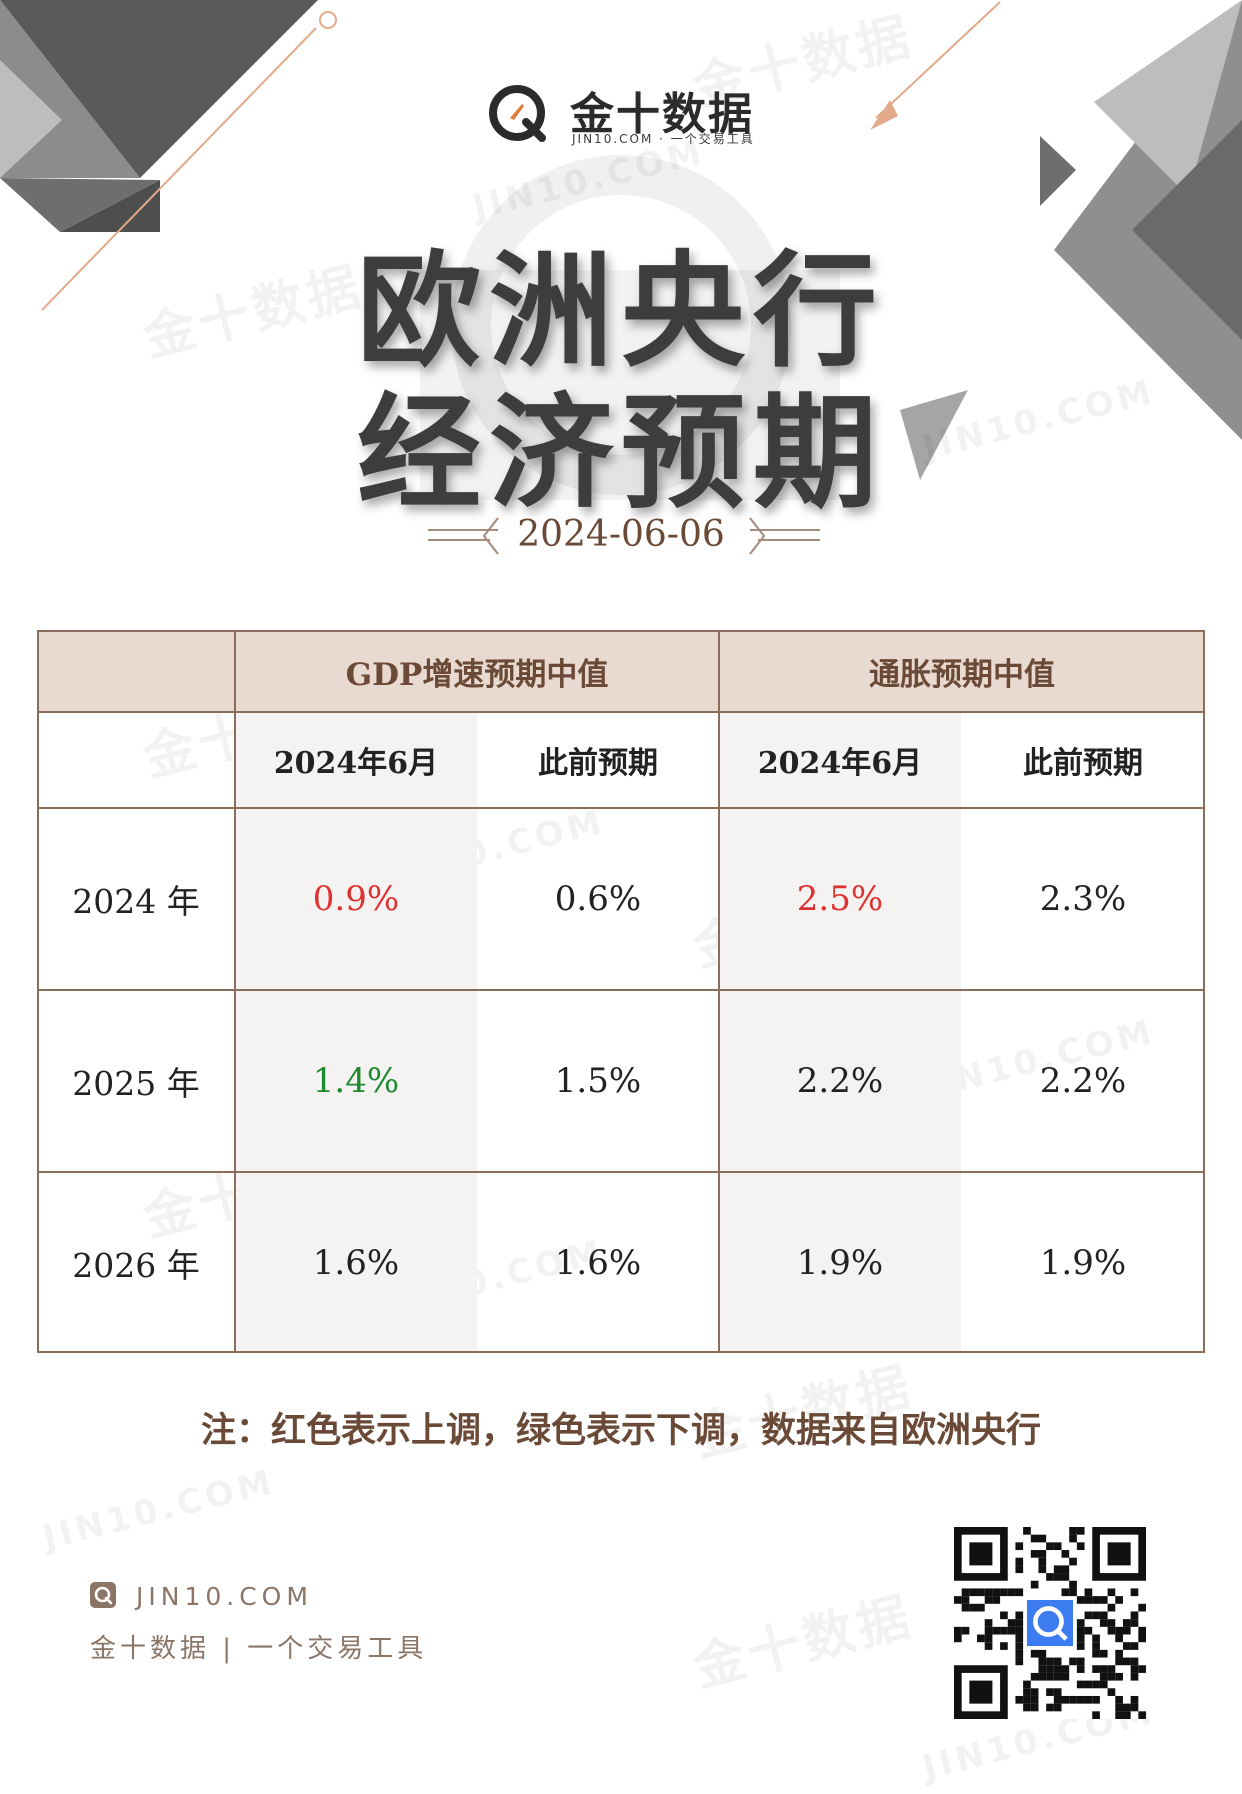 The width and height of the screenshot is (1242, 1794). Describe the element at coordinates (477, 671) in the screenshot. I see `gdp-group-header: GDP增速预期中值` at that location.